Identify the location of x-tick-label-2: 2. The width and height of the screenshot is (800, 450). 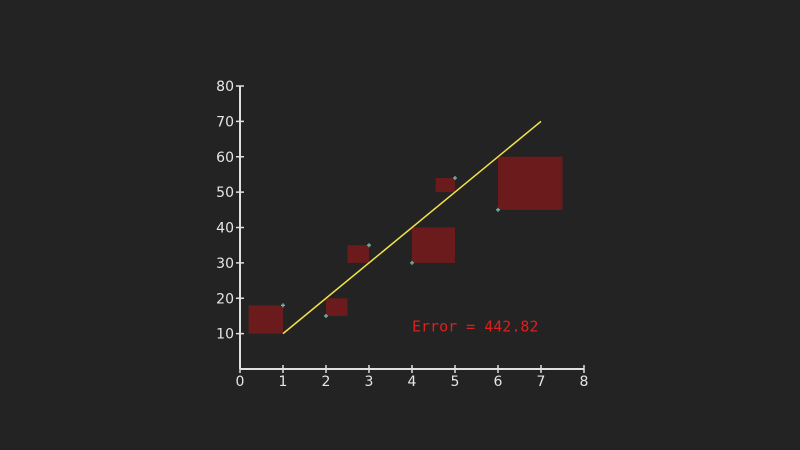
(326, 382).